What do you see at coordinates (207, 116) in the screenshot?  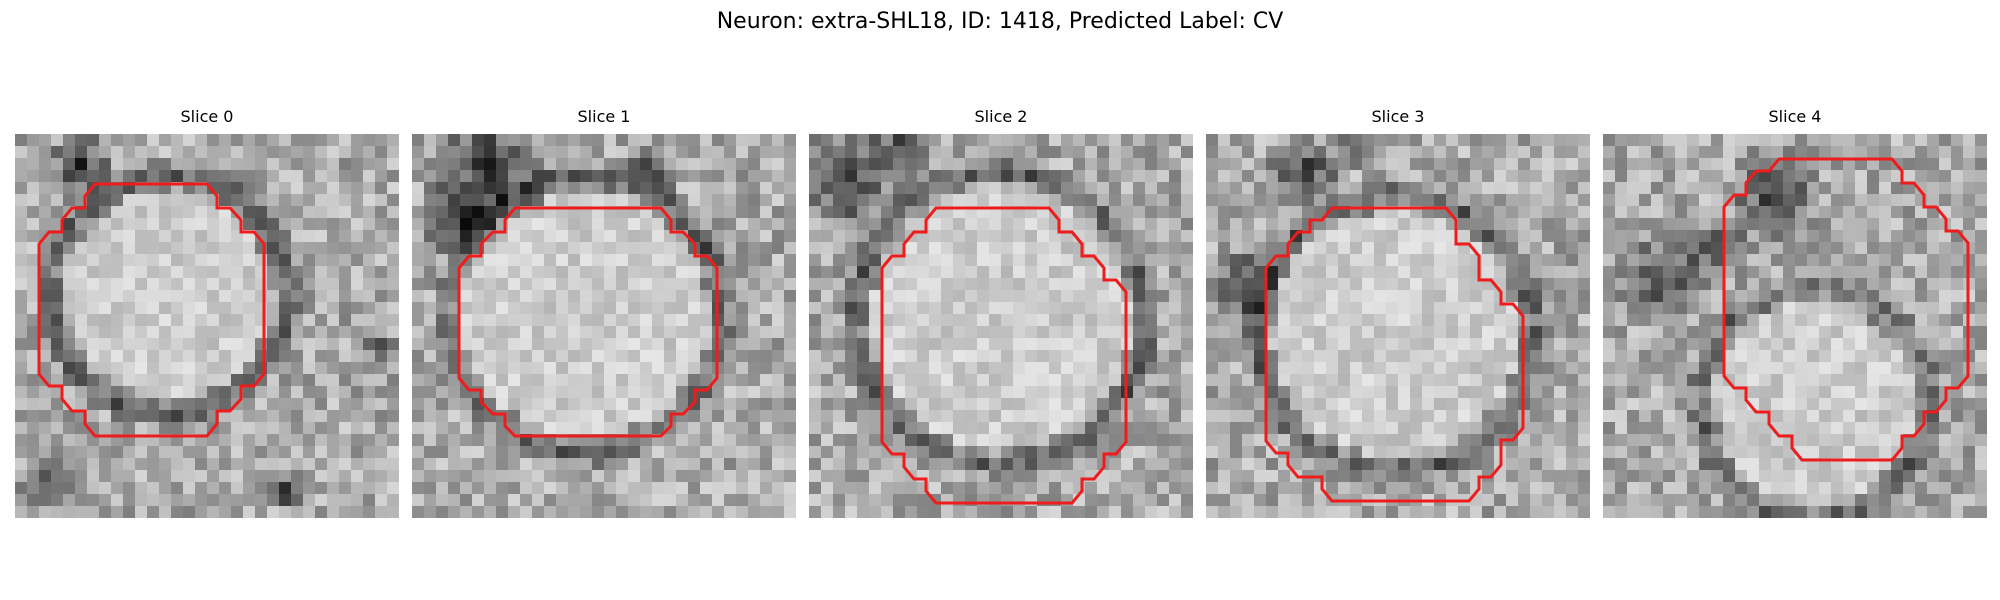 I see `slice-title-0: Slice 0` at bounding box center [207, 116].